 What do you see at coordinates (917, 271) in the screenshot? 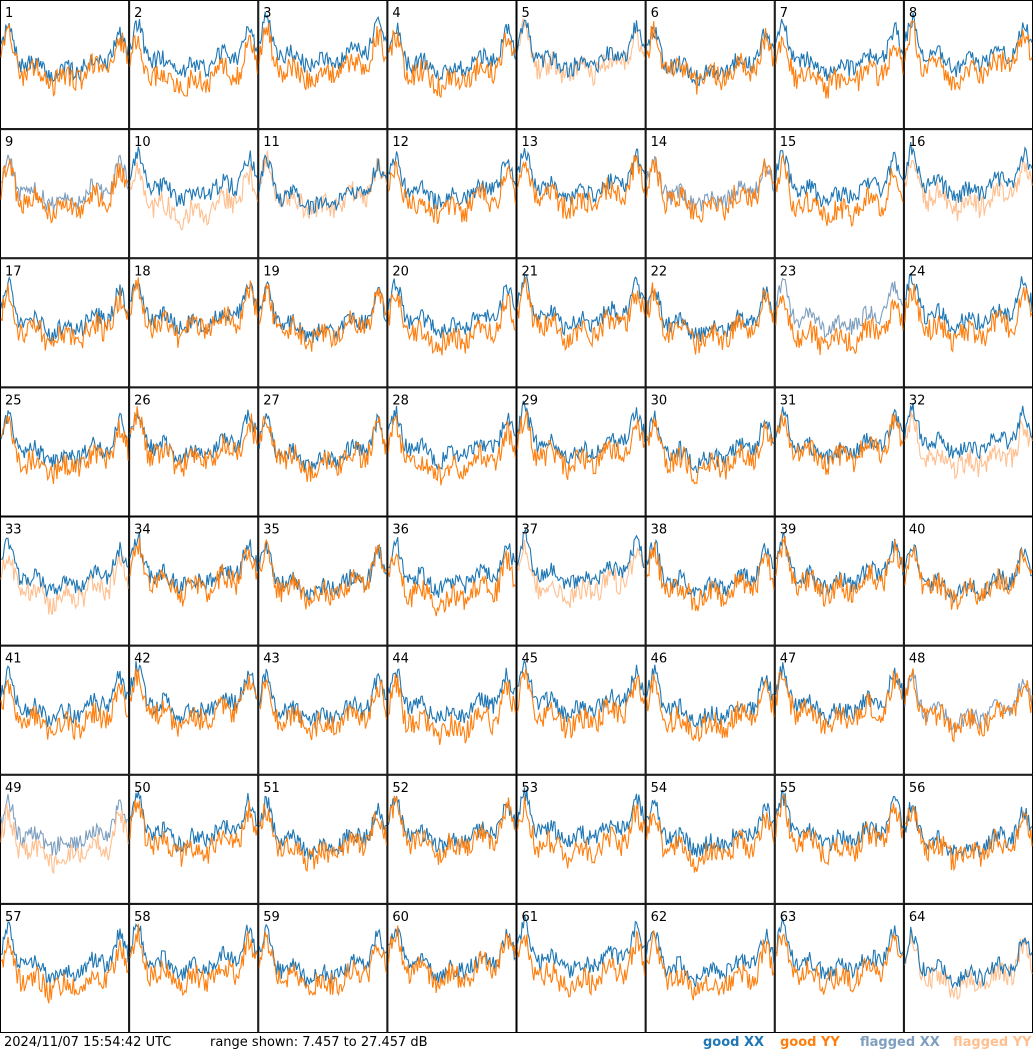
I see `panel-label: 24` at bounding box center [917, 271].